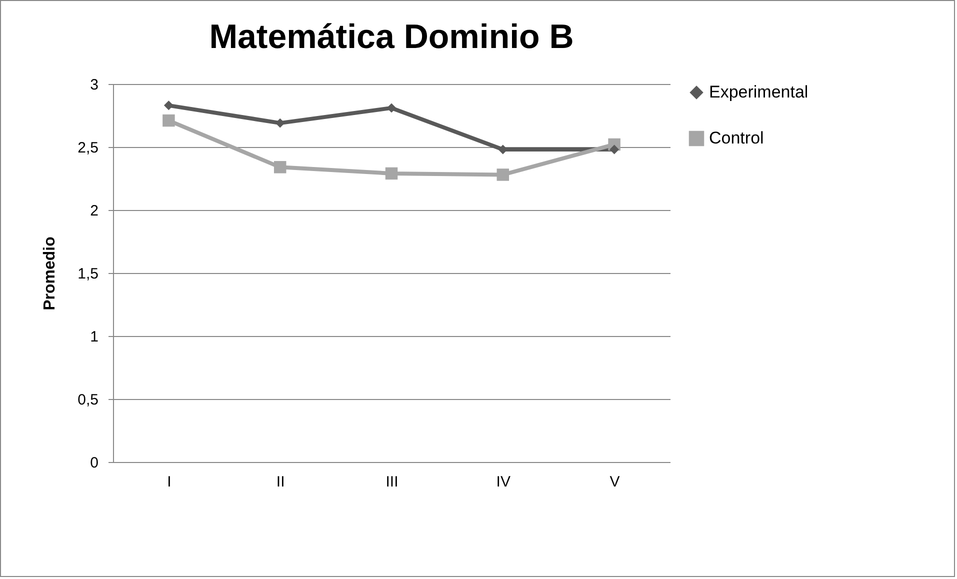  Describe the element at coordinates (94, 337) in the screenshot. I see `y-tick-label: 1` at that location.